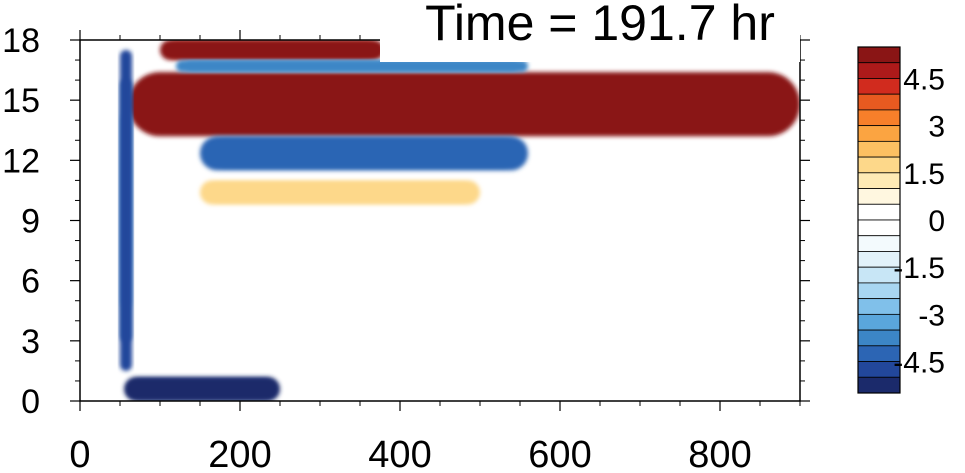 The image size is (965, 473). Describe the element at coordinates (919, 363) in the screenshot. I see `colorbar-label: -4.5` at that location.